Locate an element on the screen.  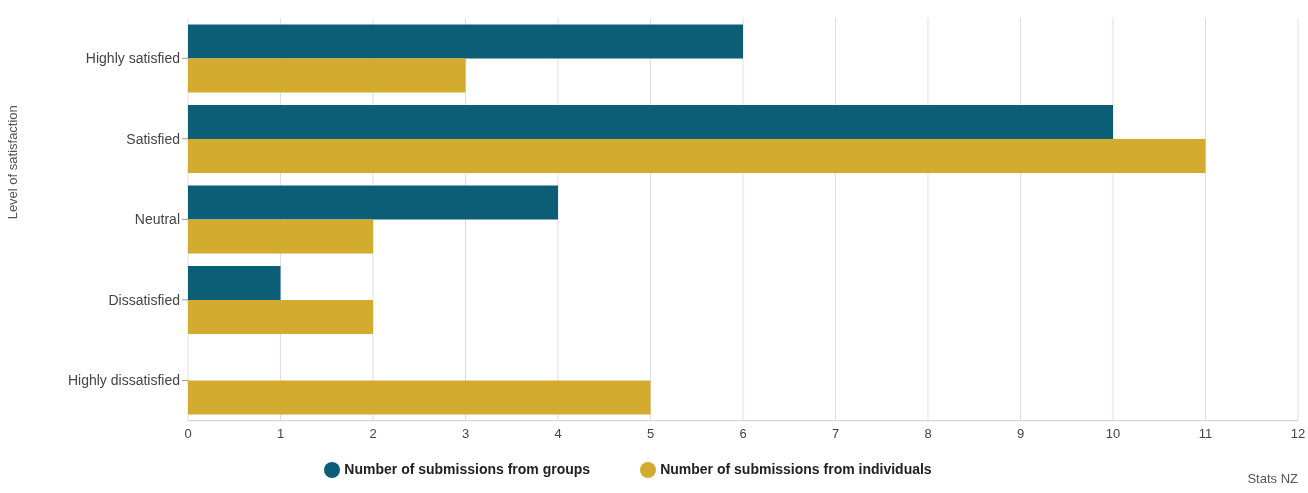
x-tick-label: 1 is located at coordinates (280, 433).